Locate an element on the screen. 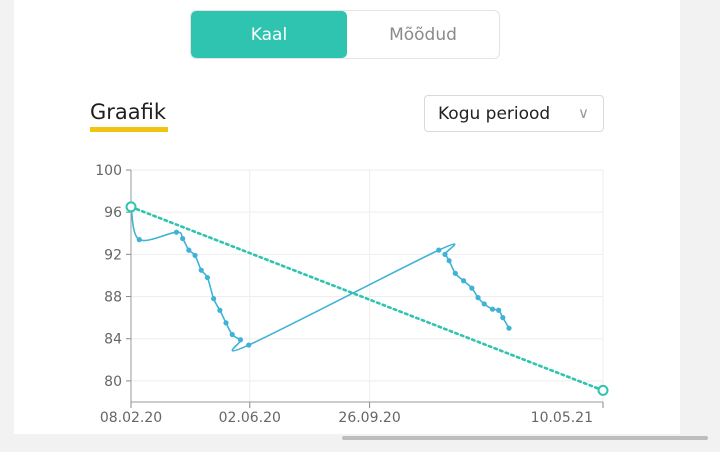  period-select: Kogu periood ∨ is located at coordinates (514, 113).